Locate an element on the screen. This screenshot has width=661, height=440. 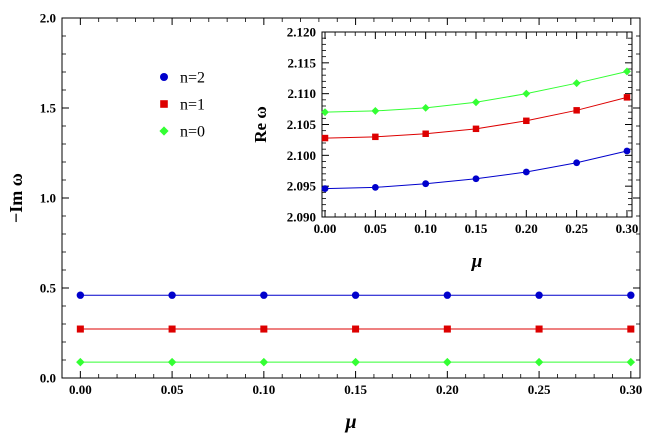
inset-x-tick-label: 0.05 is located at coordinates (375, 228).